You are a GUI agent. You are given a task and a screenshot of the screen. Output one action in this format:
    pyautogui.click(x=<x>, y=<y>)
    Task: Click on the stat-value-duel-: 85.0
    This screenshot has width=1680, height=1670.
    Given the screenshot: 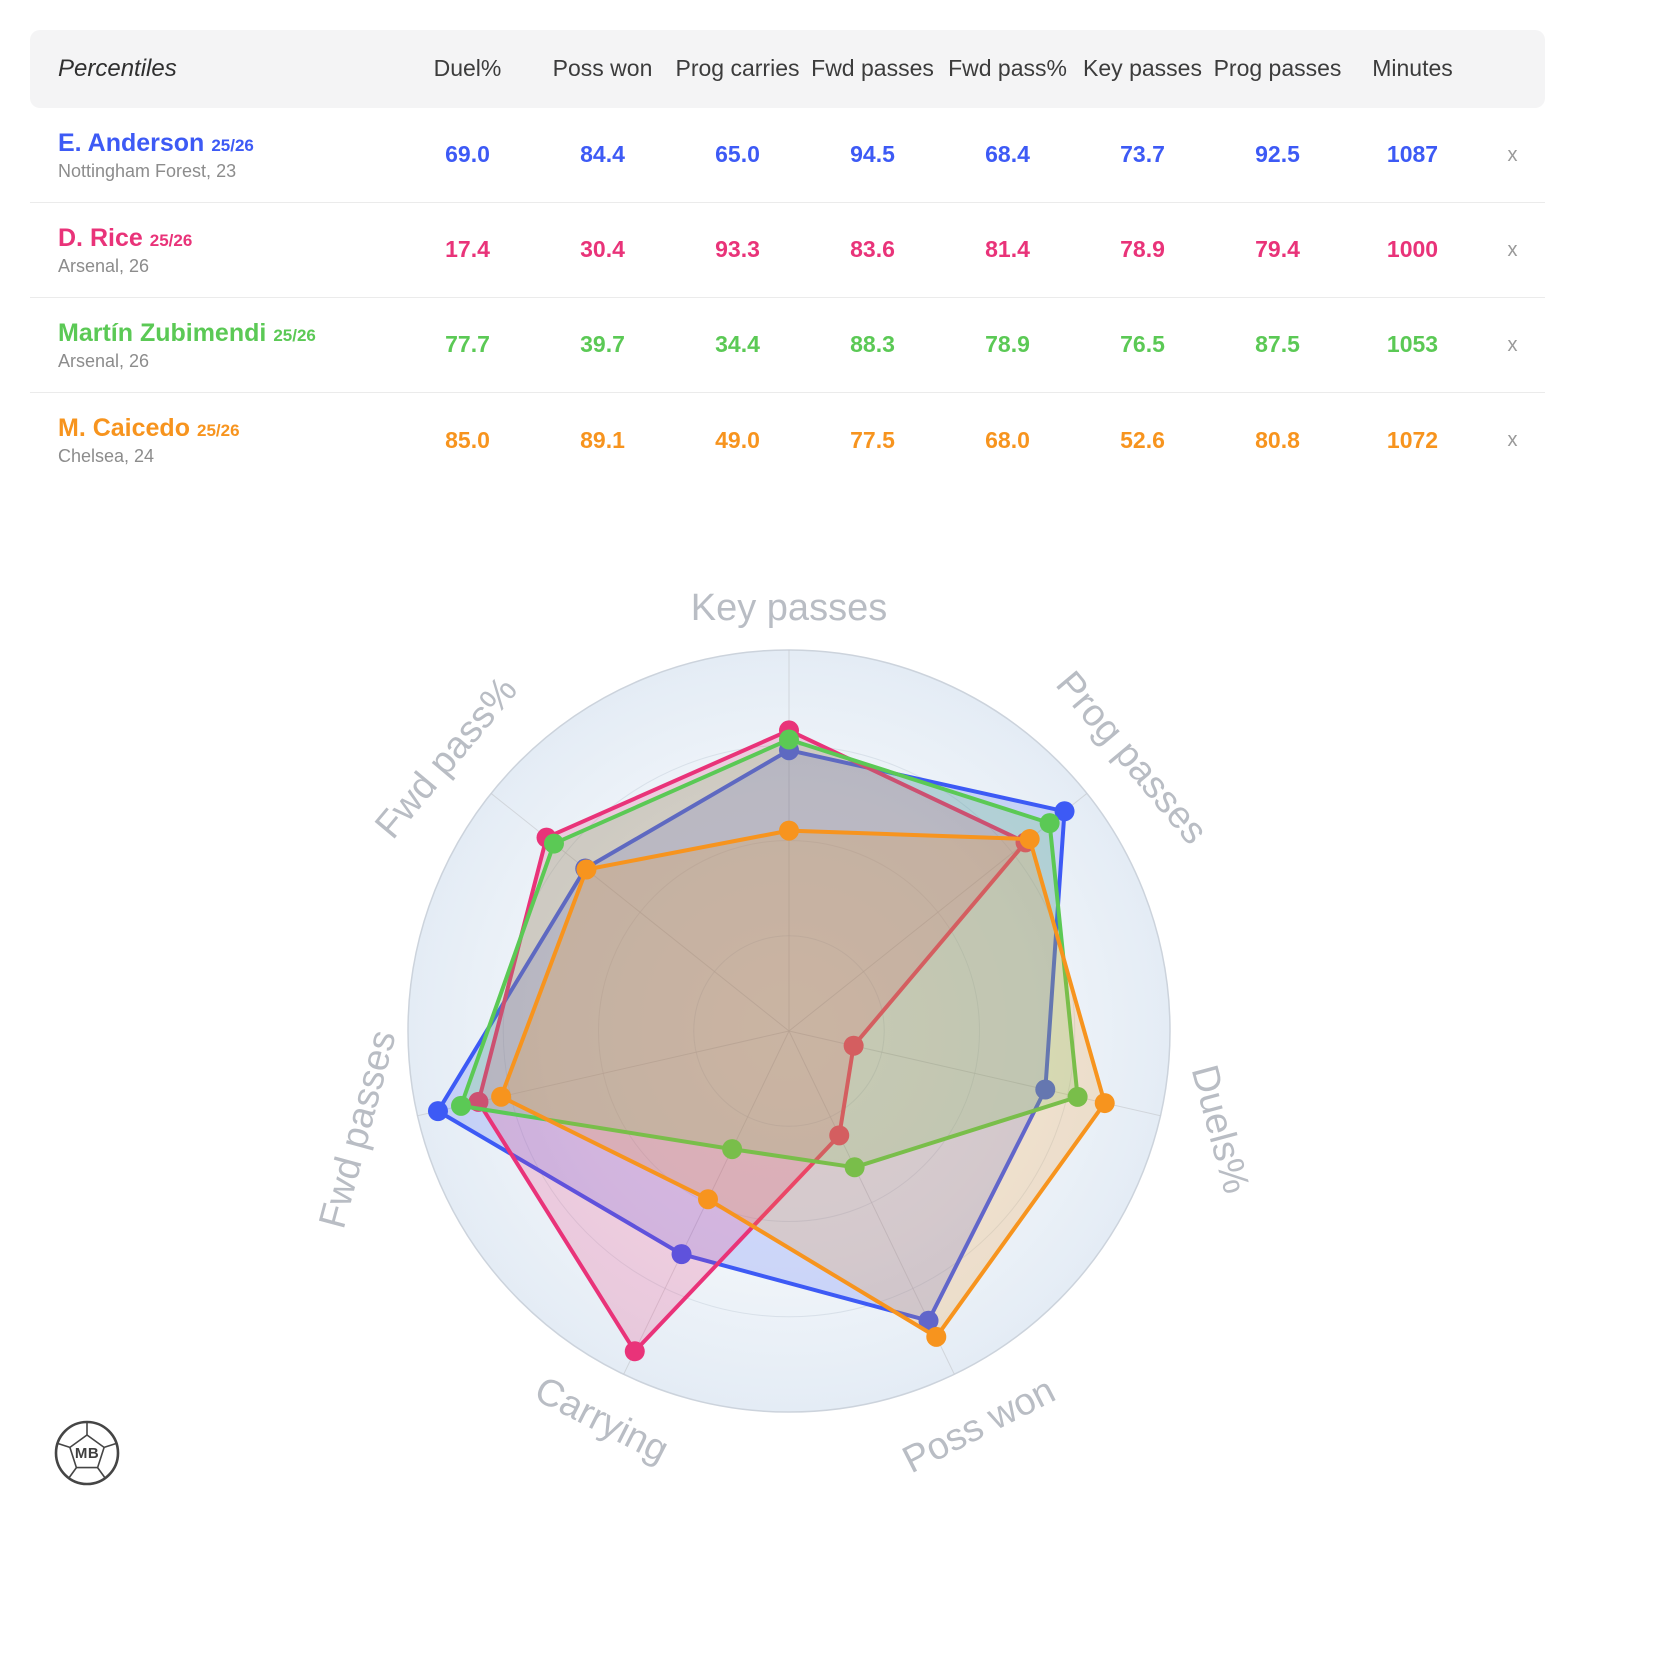 What is the action you would take?
    pyautogui.click(x=467, y=439)
    